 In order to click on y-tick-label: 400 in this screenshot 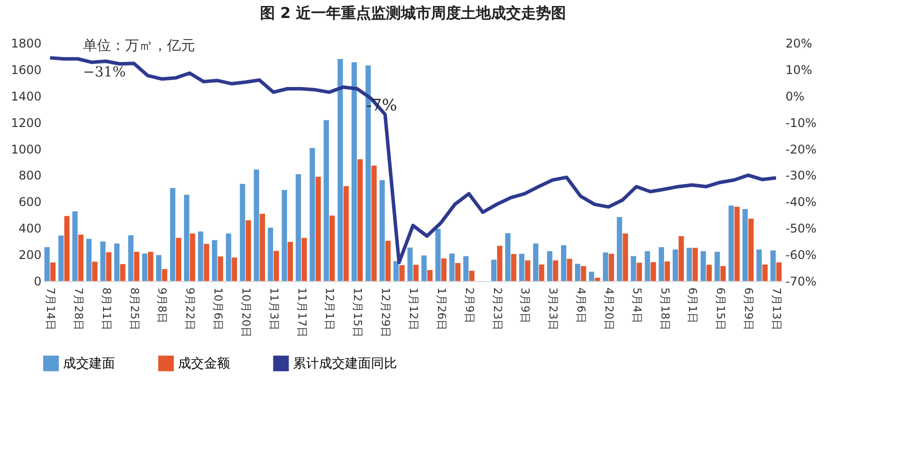, I will do `click(30, 229)`.